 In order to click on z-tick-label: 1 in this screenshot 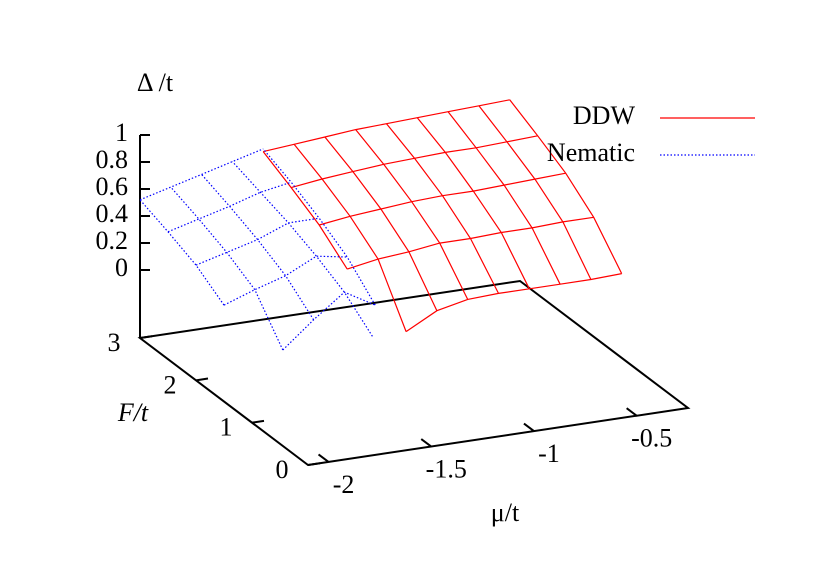, I will do `click(121, 132)`.